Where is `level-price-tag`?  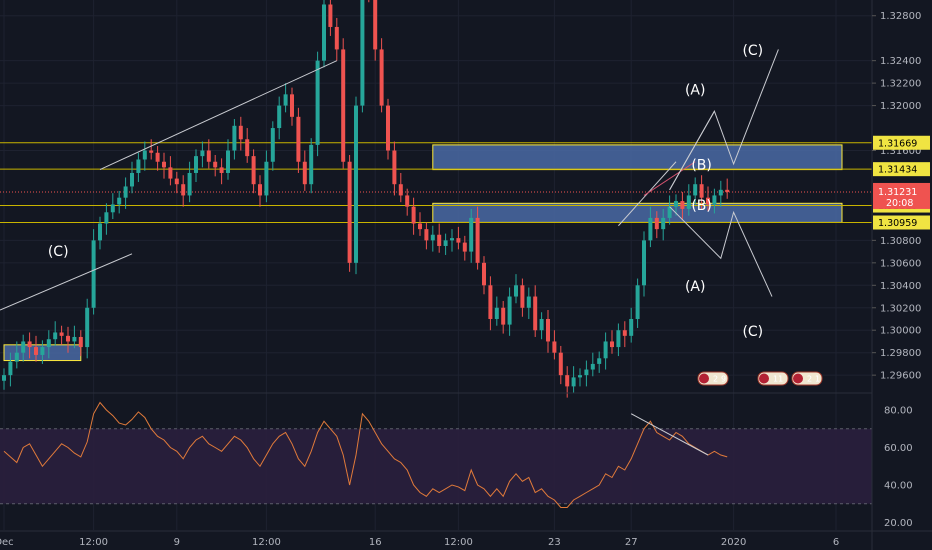
level-price-tag is located at coordinates (901, 222).